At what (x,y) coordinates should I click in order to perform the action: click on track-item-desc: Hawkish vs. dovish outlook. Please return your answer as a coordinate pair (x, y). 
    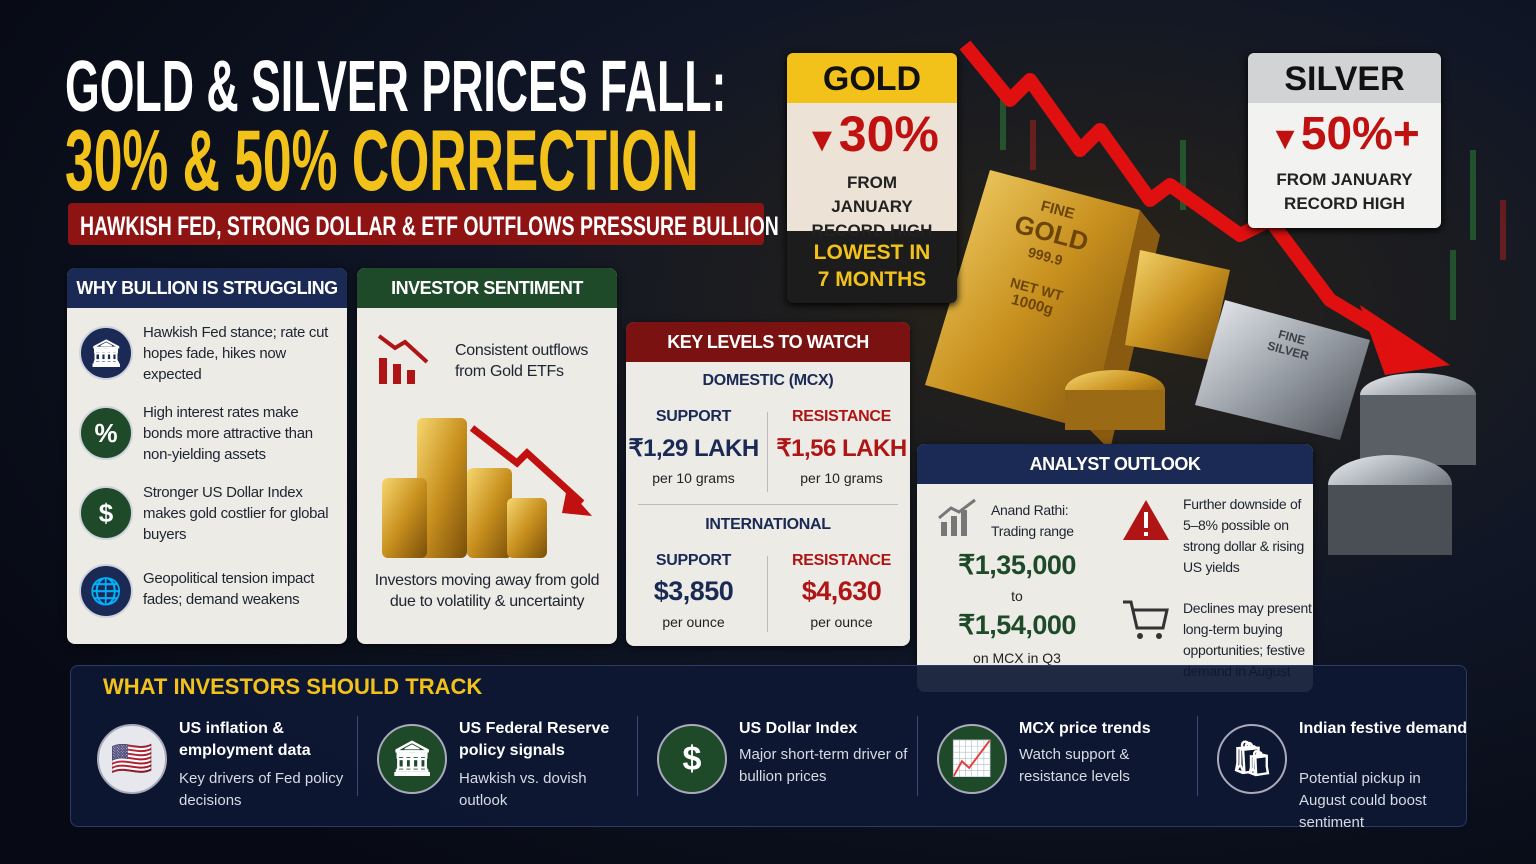
    Looking at the image, I should click on (523, 789).